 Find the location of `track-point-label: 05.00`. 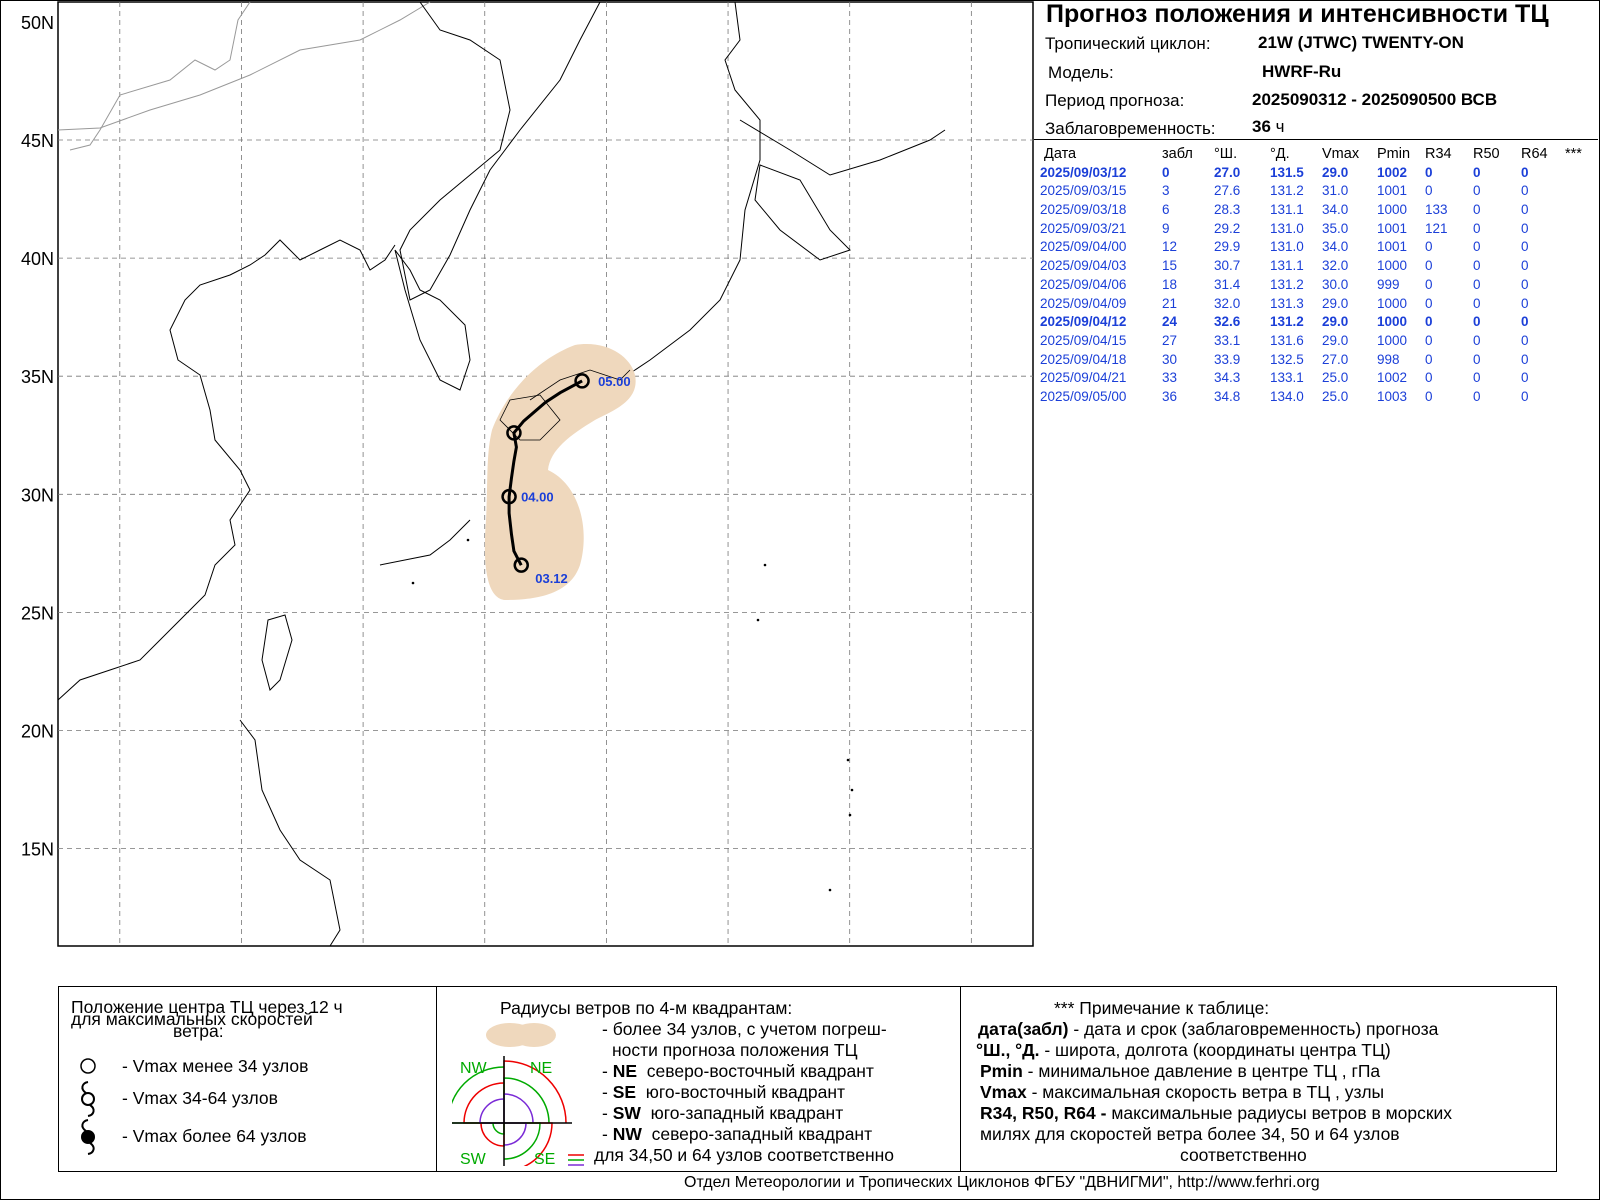

track-point-label: 05.00 is located at coordinates (614, 381).